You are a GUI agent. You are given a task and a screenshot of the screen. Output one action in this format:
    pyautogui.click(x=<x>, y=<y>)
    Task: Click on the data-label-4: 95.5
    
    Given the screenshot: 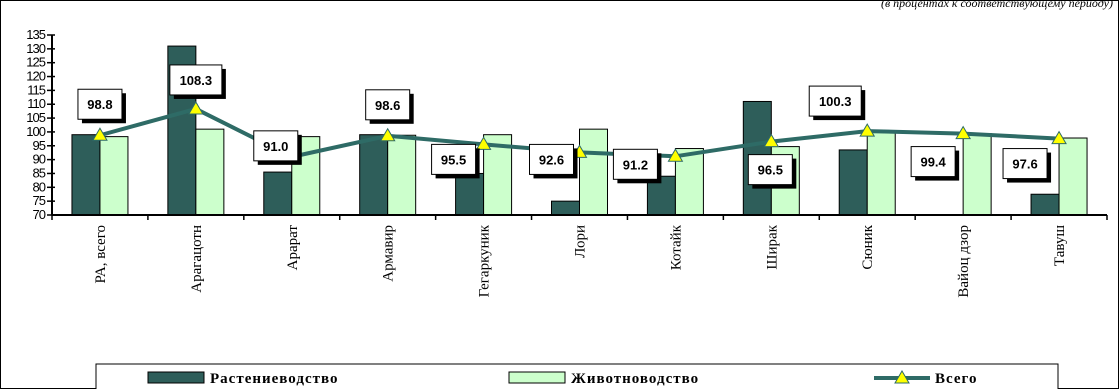 What is the action you would take?
    pyautogui.click(x=453, y=159)
    